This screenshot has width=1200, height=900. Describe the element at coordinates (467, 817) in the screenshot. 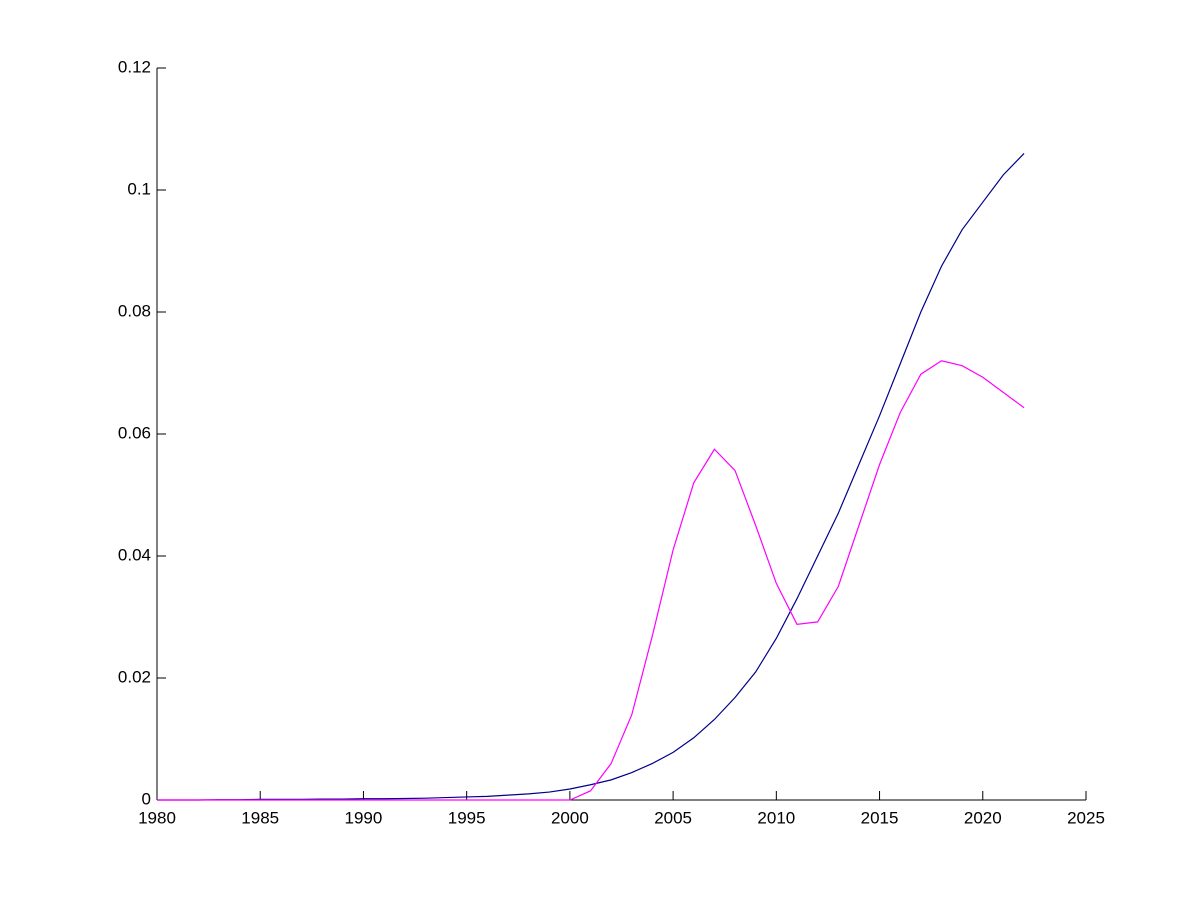

I see `x-tick-label: 1995` at that location.